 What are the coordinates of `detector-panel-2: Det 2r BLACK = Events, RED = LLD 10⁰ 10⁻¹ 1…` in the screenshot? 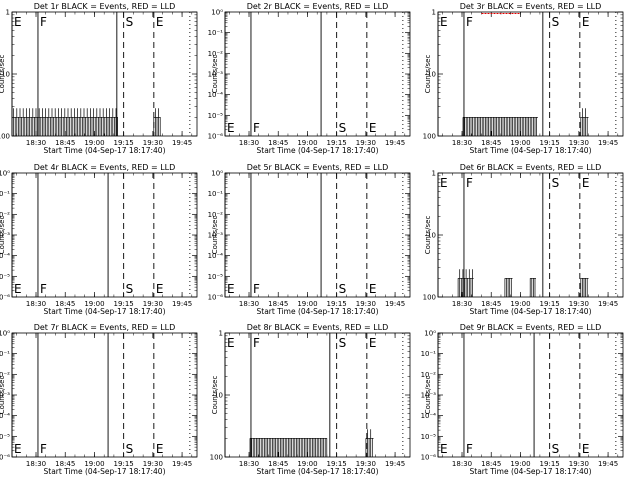 It's located at (309, 78).